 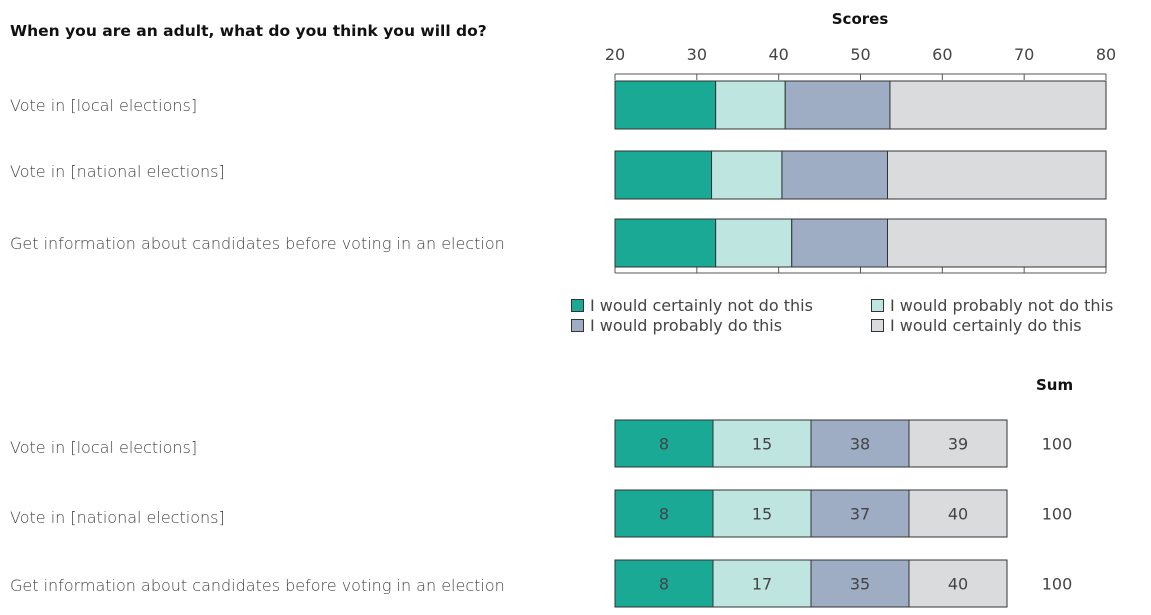 I want to click on legend-label: I would certainly do this, so click(x=986, y=325).